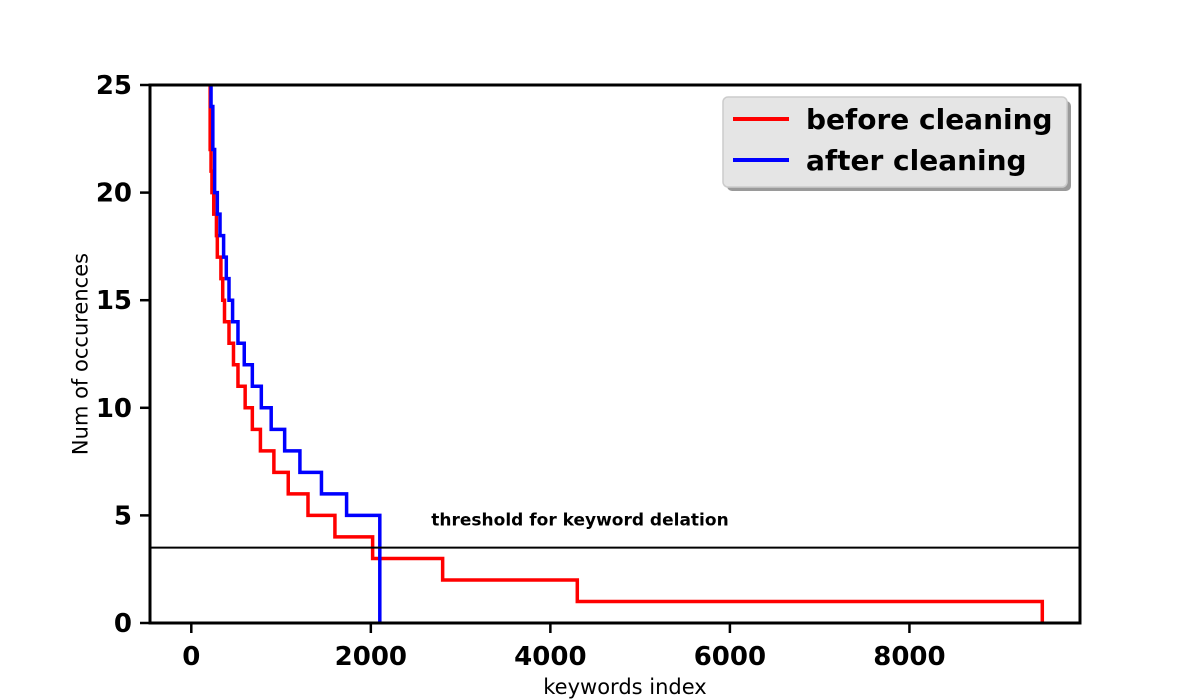  What do you see at coordinates (114, 409) in the screenshot?
I see `y-tick-label: 10` at bounding box center [114, 409].